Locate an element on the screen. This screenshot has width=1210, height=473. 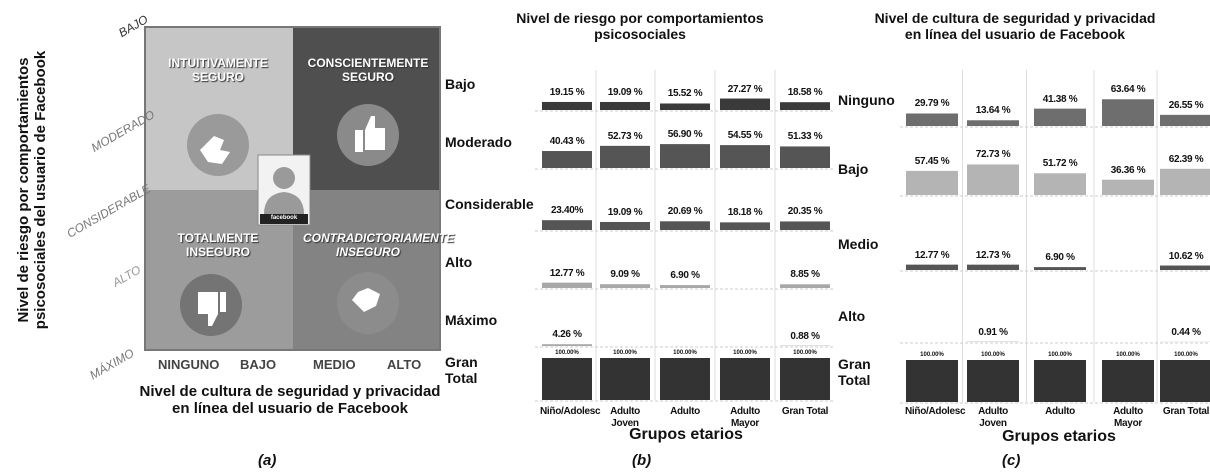
value-label: 19.15 % is located at coordinates (567, 92).